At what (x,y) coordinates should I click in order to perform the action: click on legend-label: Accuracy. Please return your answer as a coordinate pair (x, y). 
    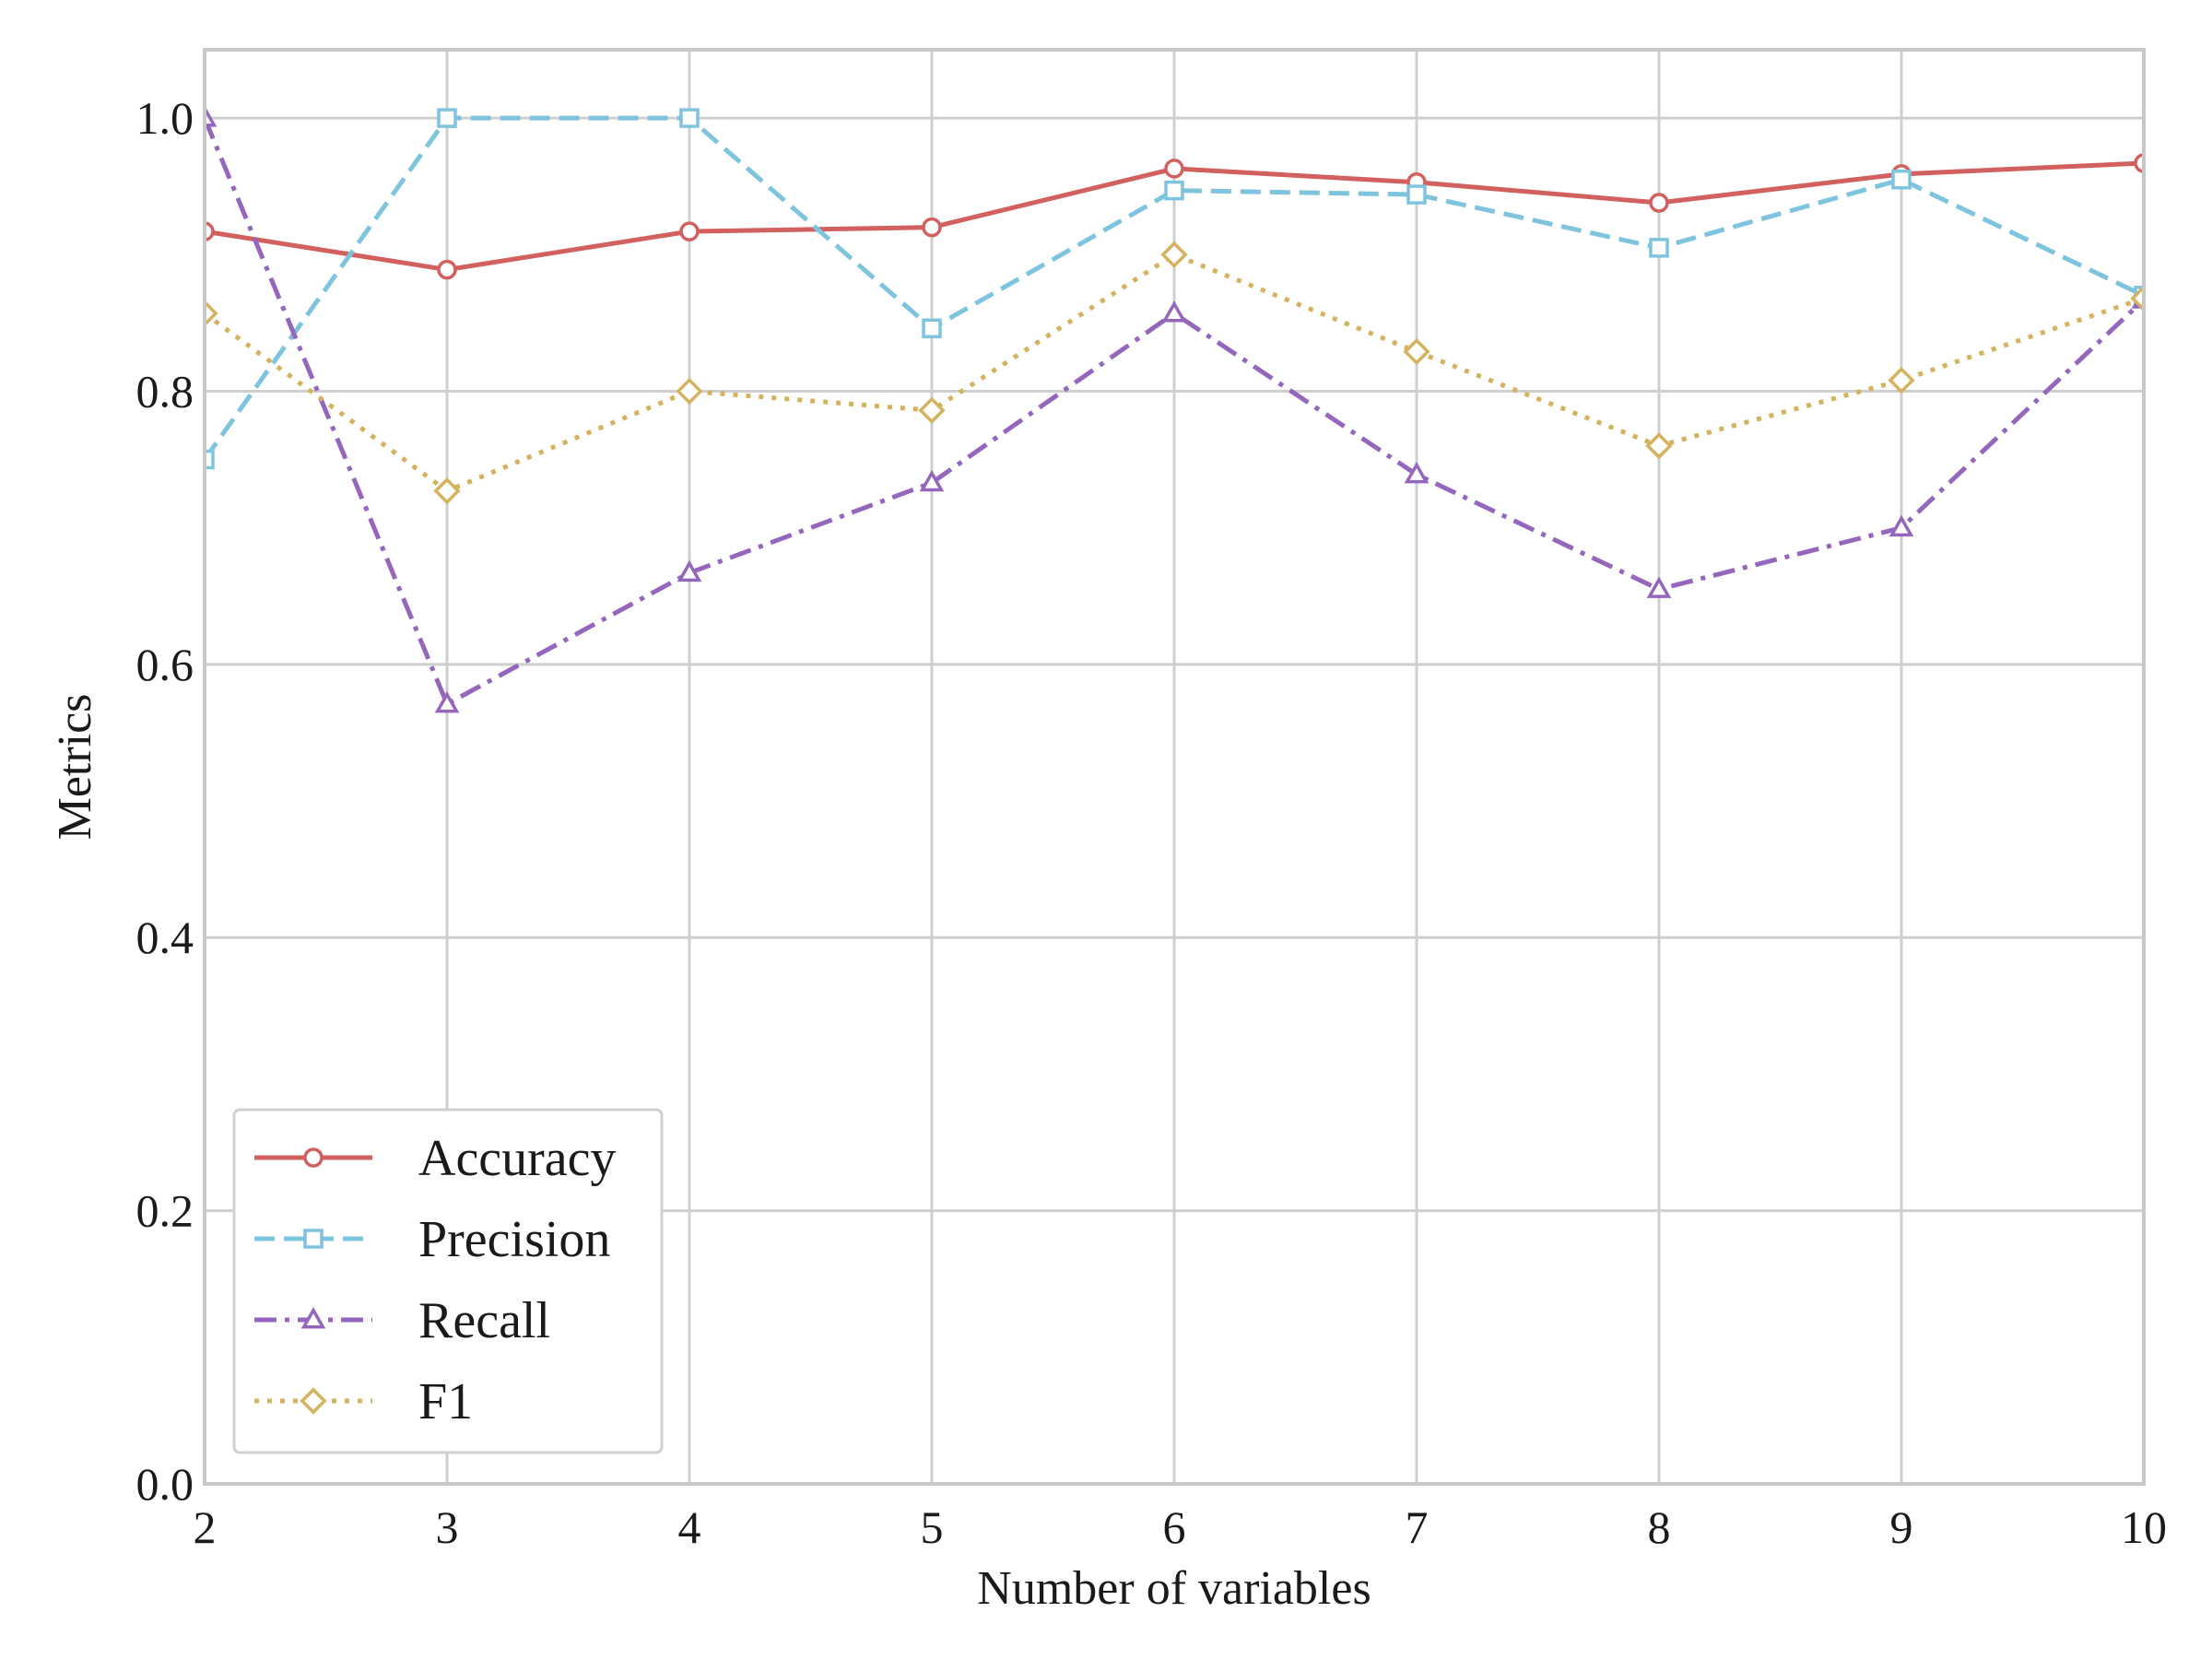
    Looking at the image, I should click on (517, 1158).